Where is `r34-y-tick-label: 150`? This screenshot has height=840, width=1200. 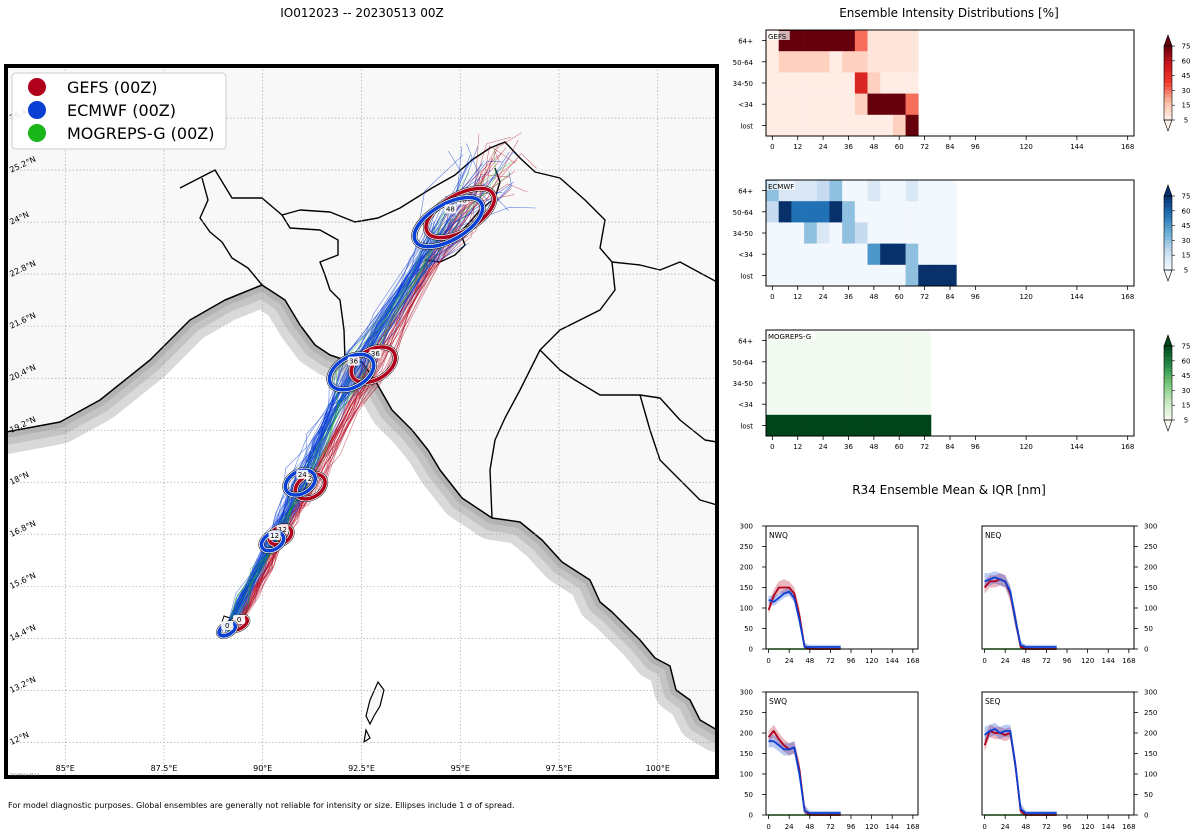
r34-y-tick-label: 150 is located at coordinates (1150, 588).